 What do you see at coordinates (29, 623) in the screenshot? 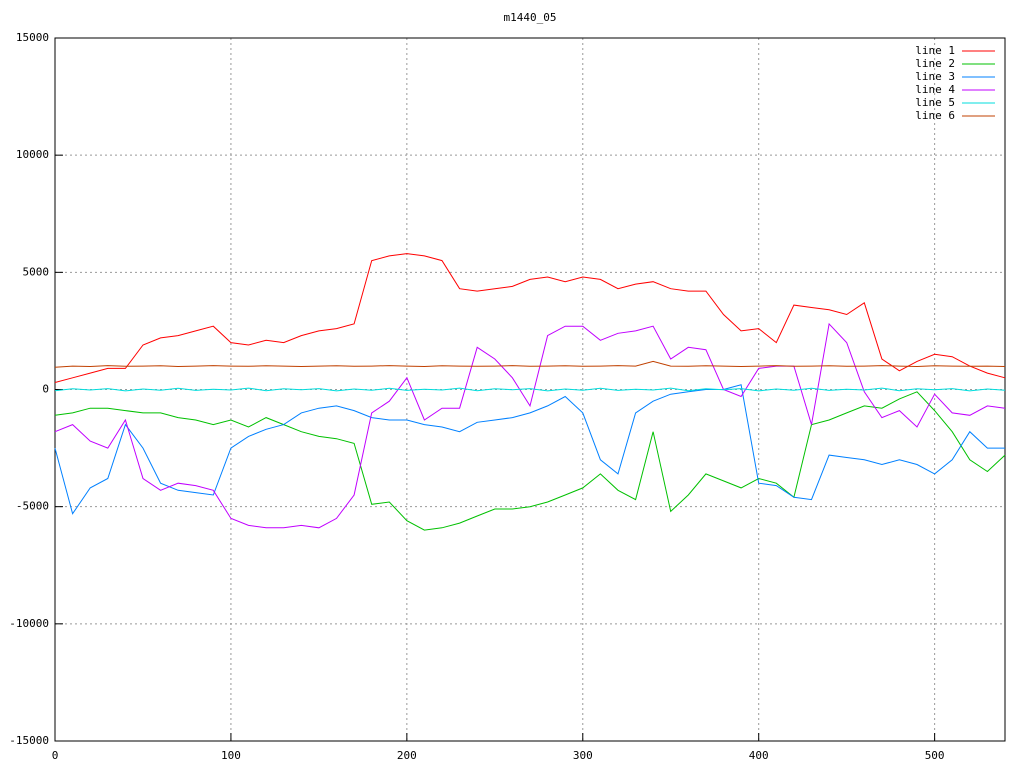
I see `y-tick-label: -10000` at bounding box center [29, 623].